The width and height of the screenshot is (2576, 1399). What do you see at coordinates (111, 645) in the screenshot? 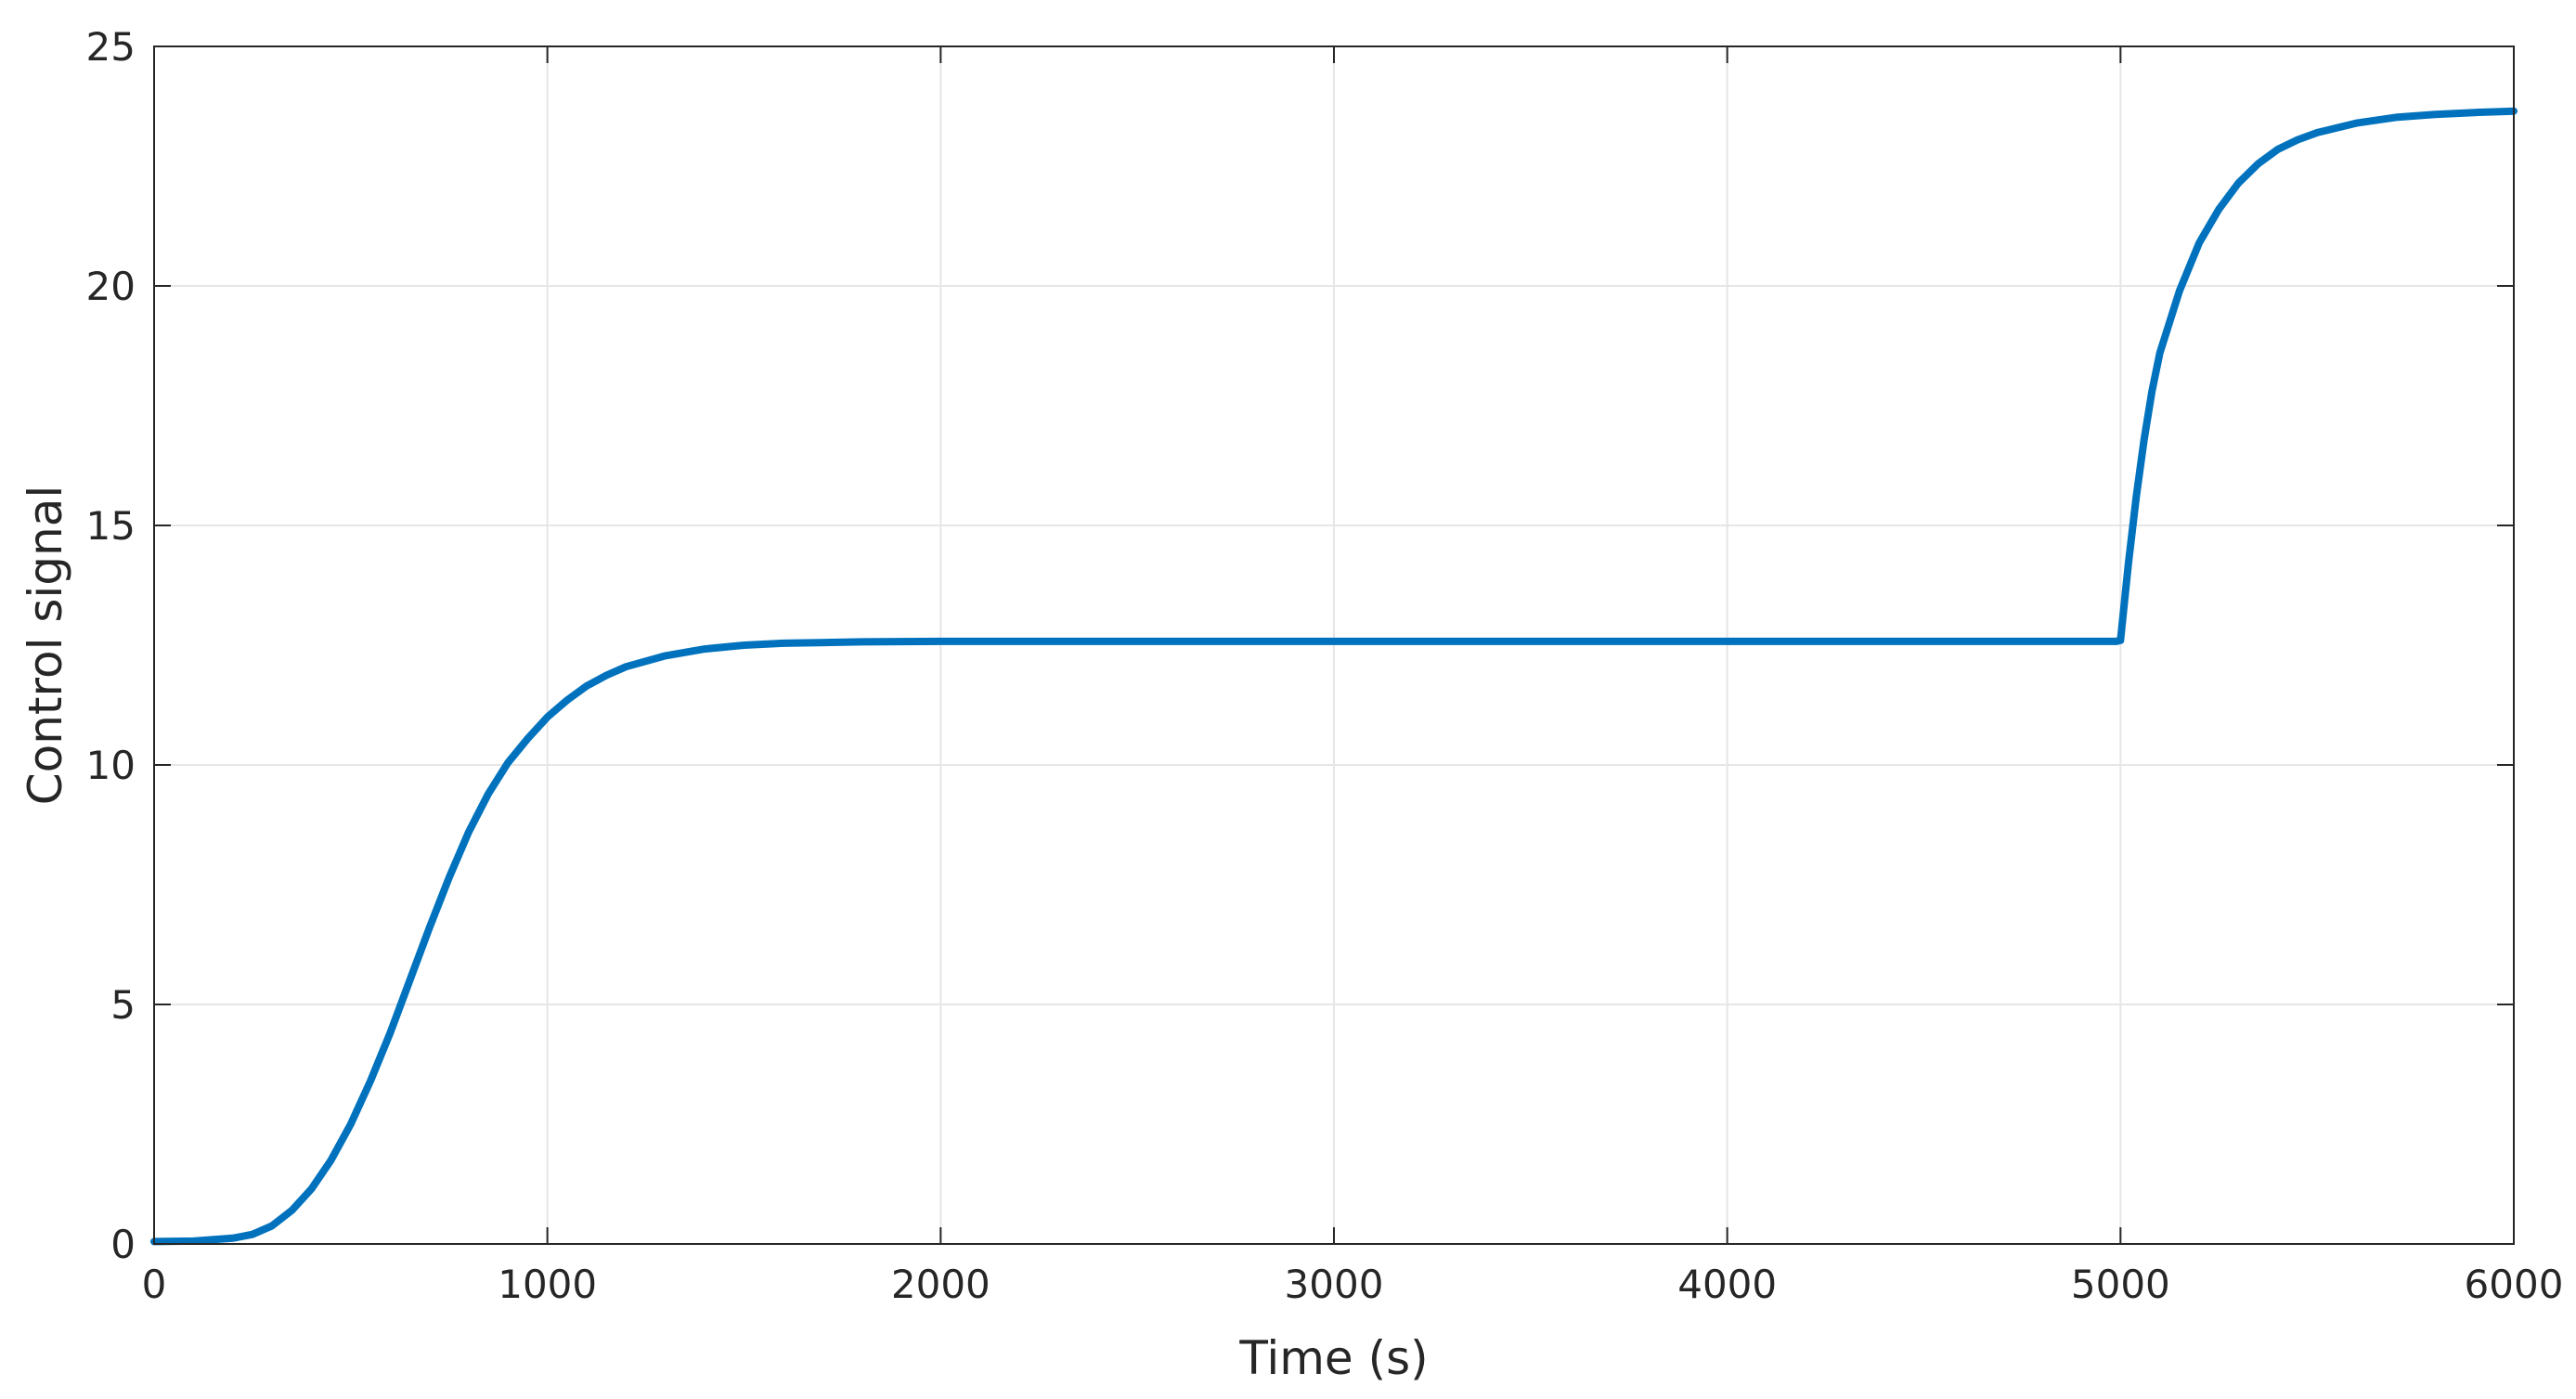
I see `y-tick-labels: 0 5 10 15 20 25` at bounding box center [111, 645].